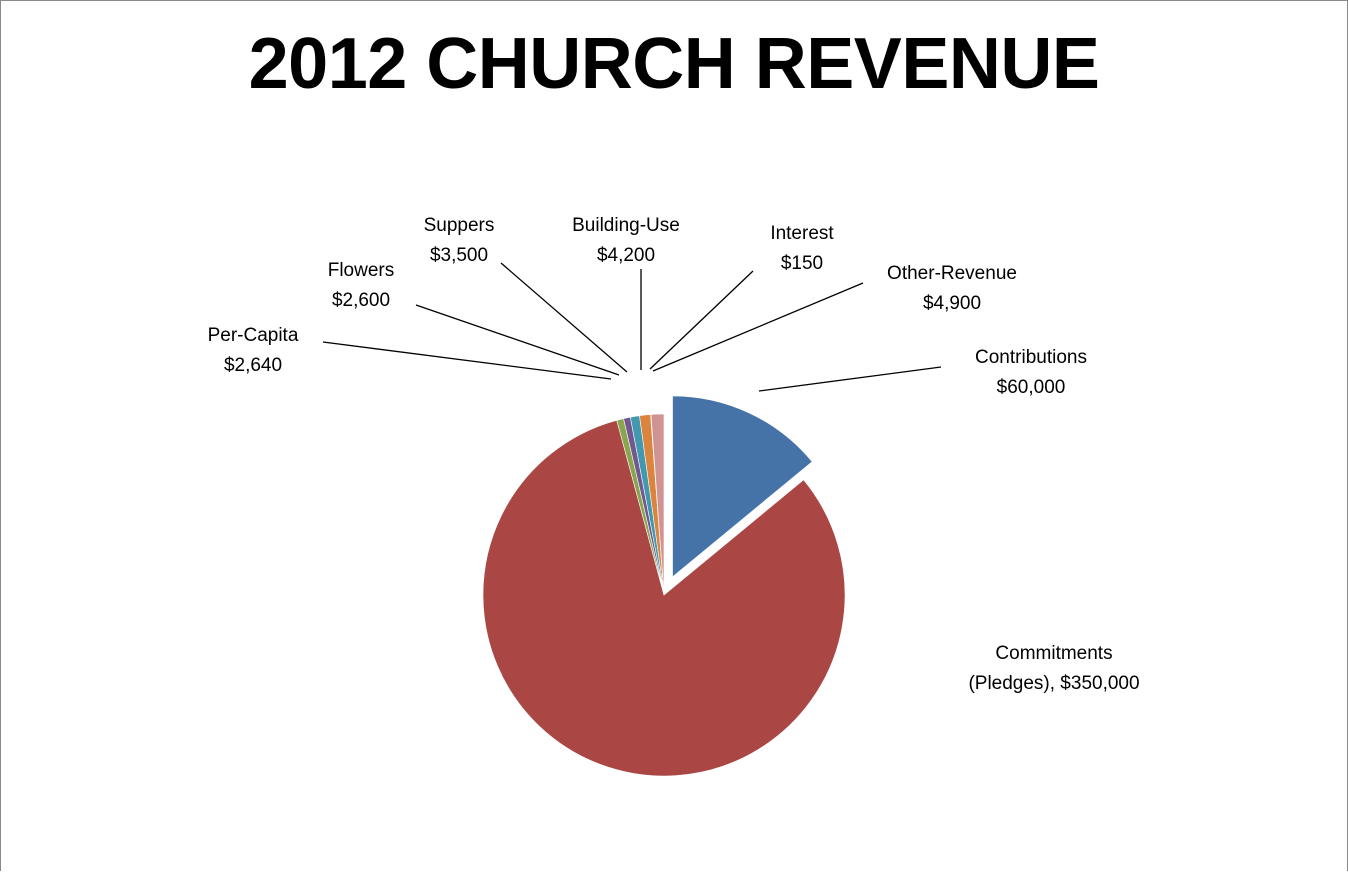  I want to click on chart-title: 2012 CHURCH REVENUE, so click(674, 64).